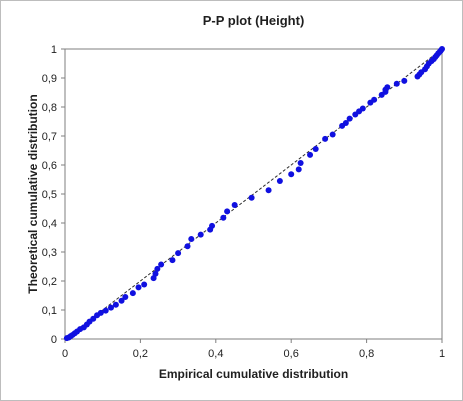 The height and width of the screenshot is (401, 463). What do you see at coordinates (253, 349) in the screenshot?
I see `x-axis-ticks: 0 0,2 0,4 0,6 0,8 1` at bounding box center [253, 349].